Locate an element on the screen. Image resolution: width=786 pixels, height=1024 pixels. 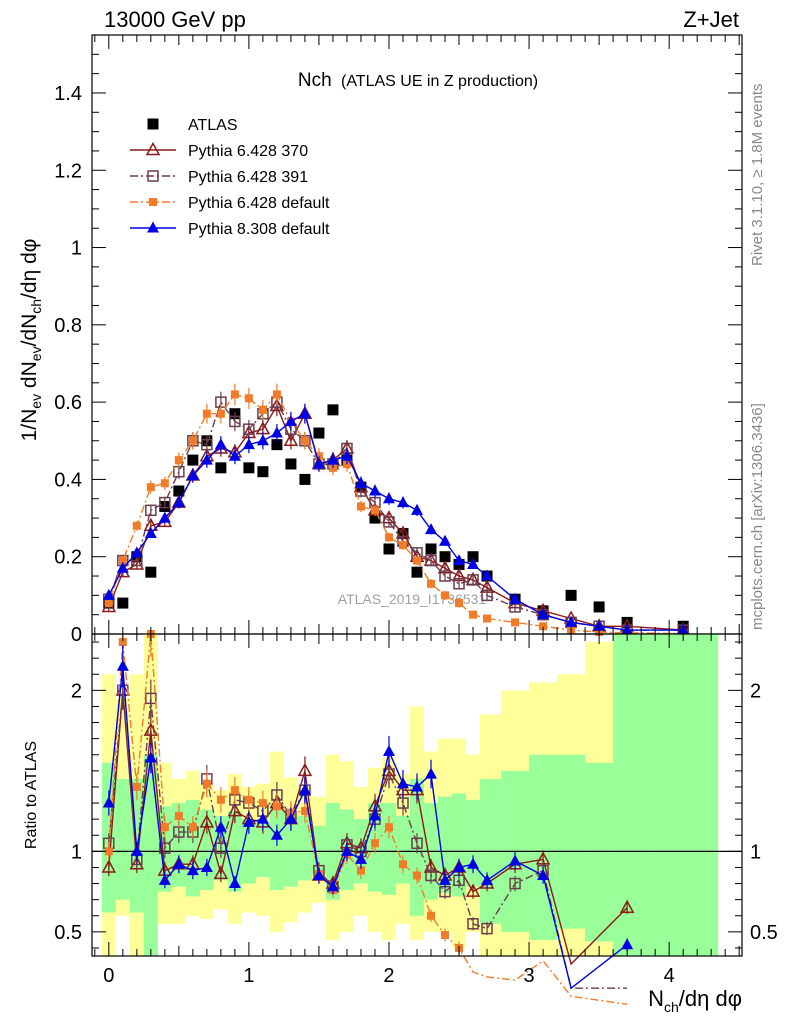
y-tick-label: 0.8 is located at coordinates (68, 326).